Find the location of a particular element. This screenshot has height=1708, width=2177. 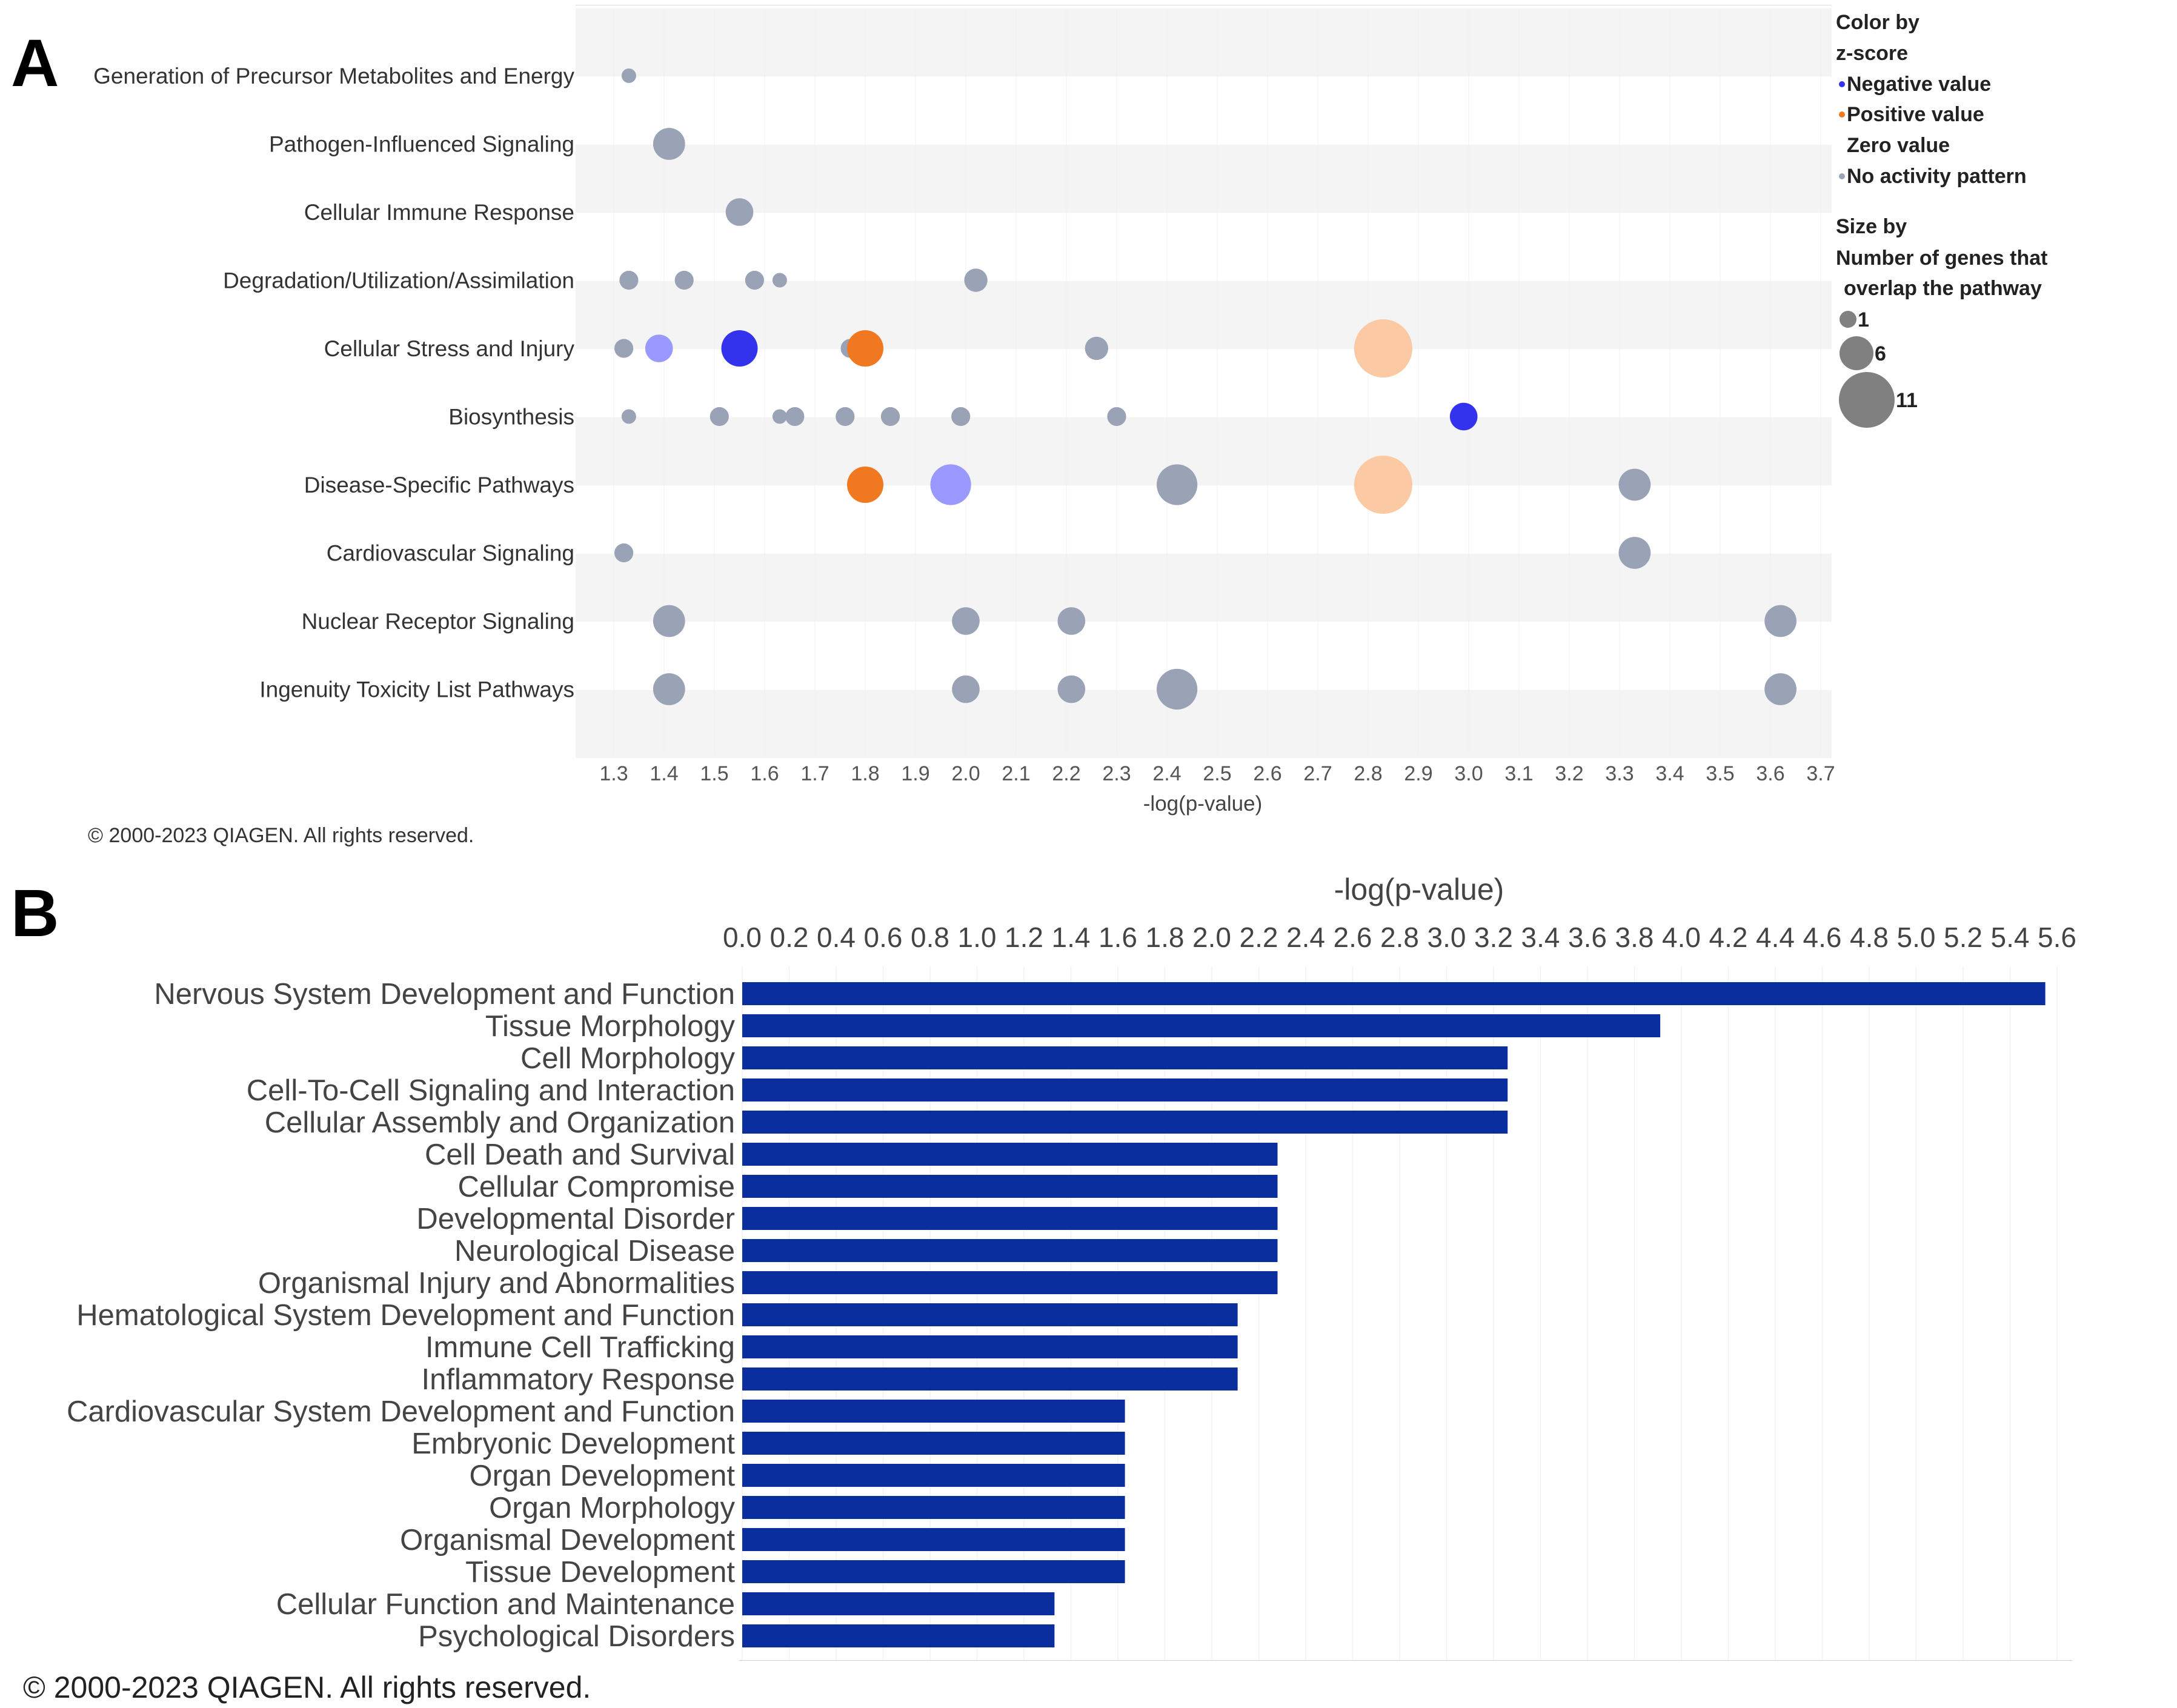

legend-negative-label: Negative value is located at coordinates (1919, 84).